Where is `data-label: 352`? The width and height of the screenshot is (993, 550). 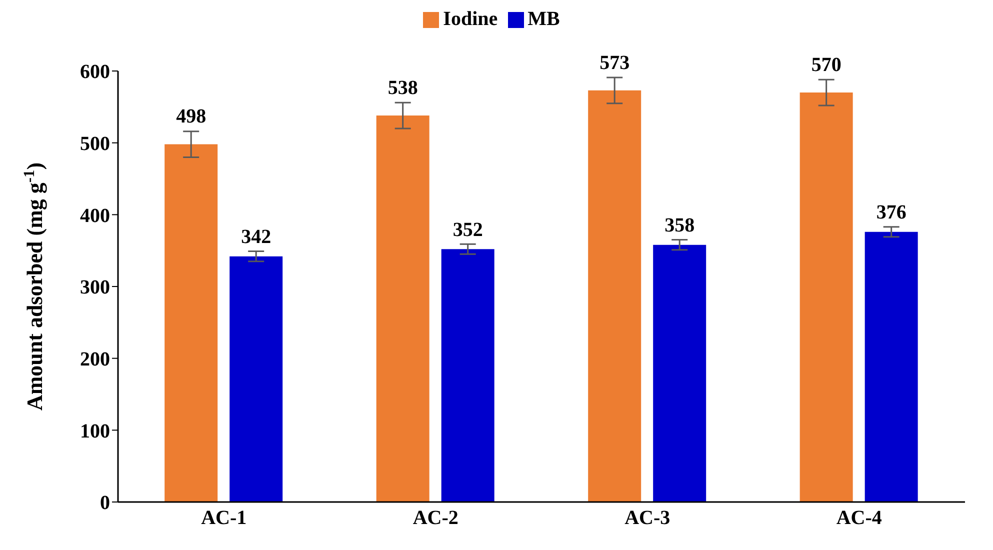
data-label: 352 is located at coordinates (467, 229).